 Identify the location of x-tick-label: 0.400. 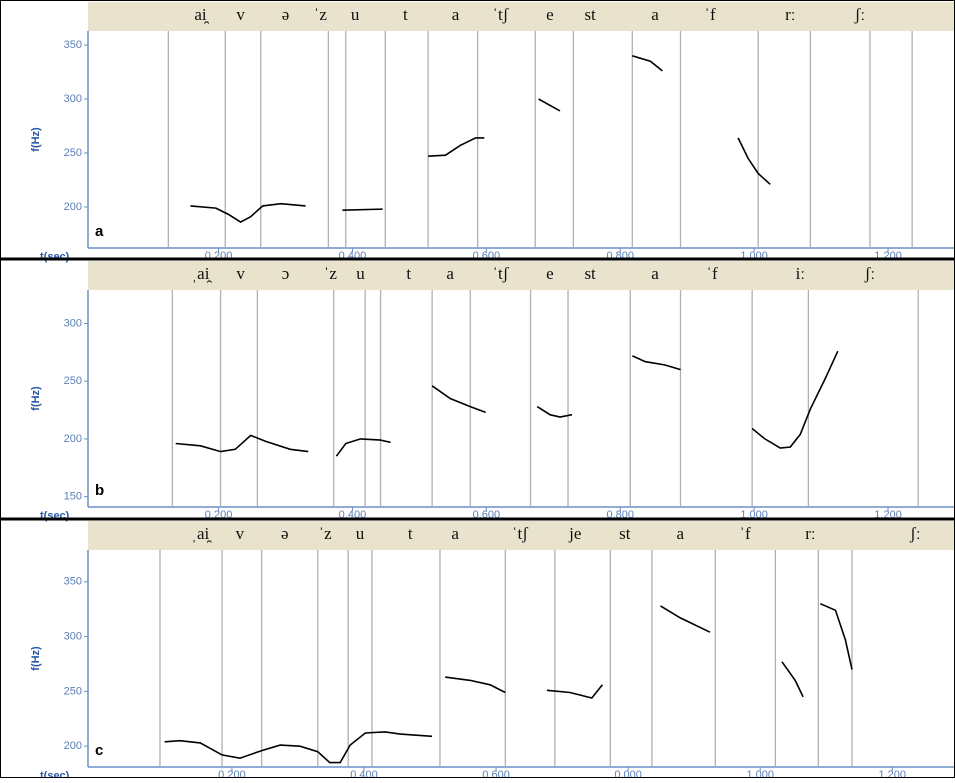
(364, 773).